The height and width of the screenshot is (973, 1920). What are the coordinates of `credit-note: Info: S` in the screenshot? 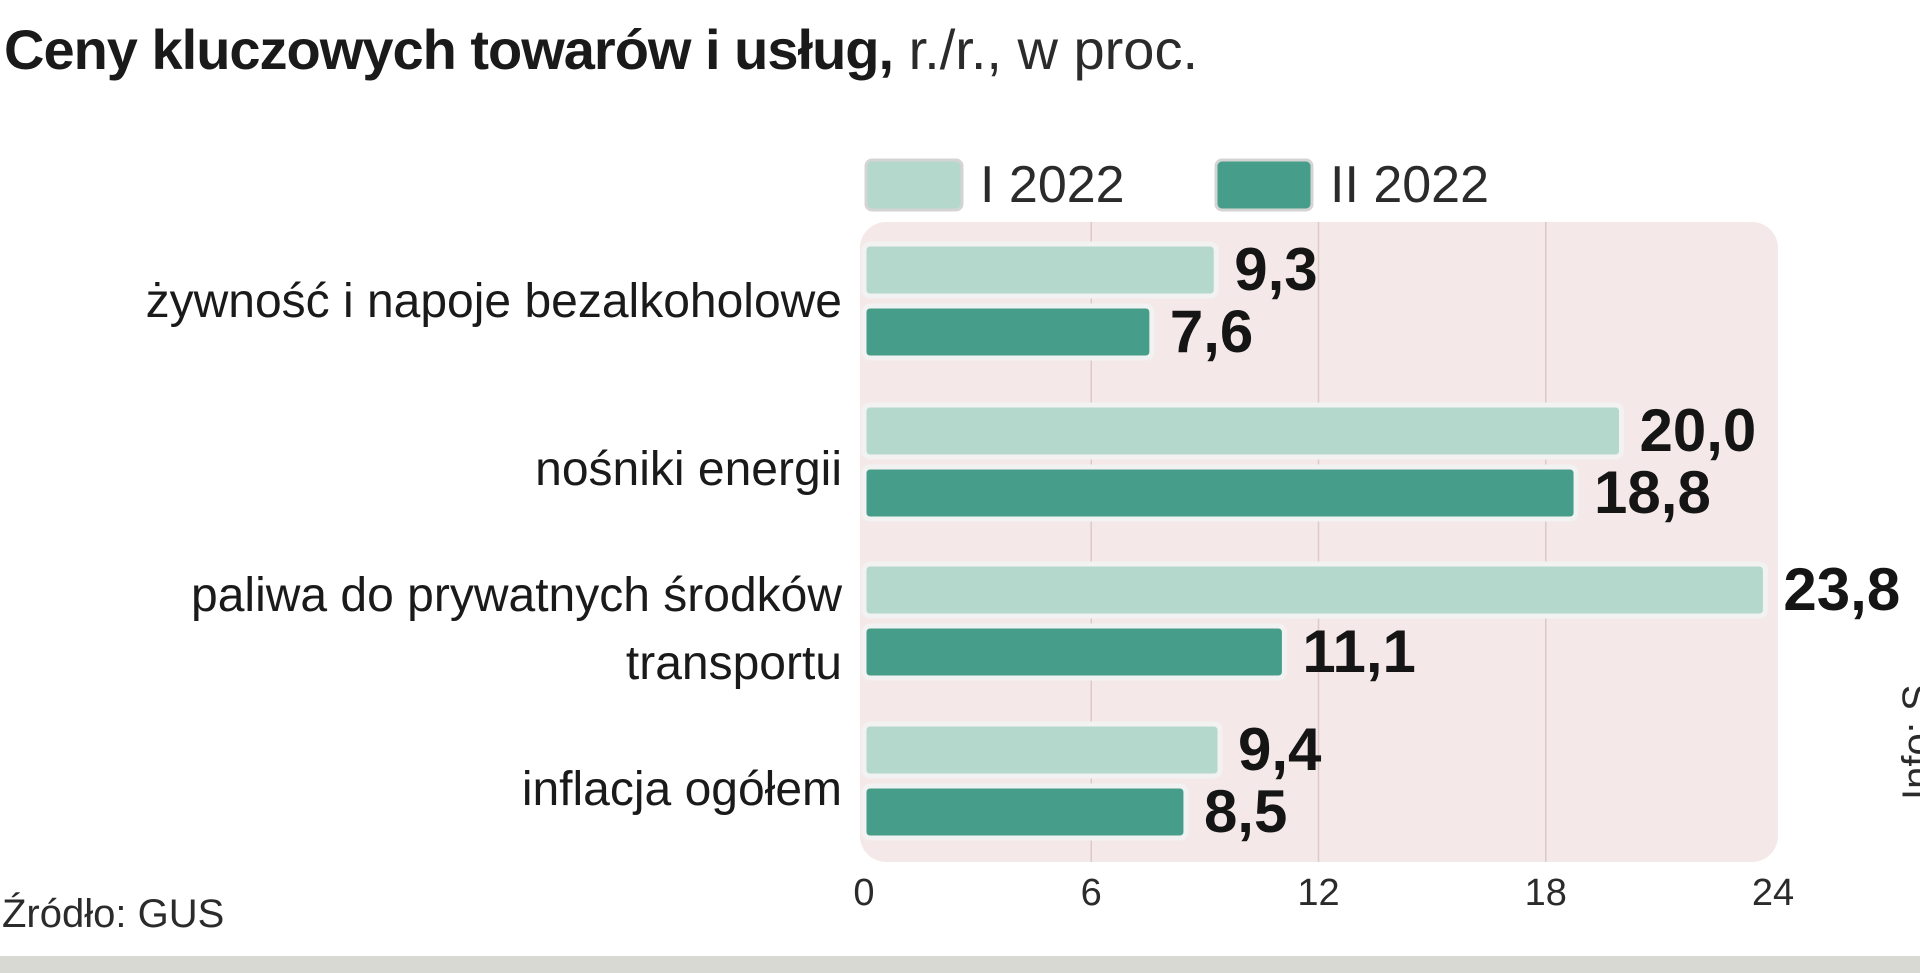 It's located at (1907, 742).